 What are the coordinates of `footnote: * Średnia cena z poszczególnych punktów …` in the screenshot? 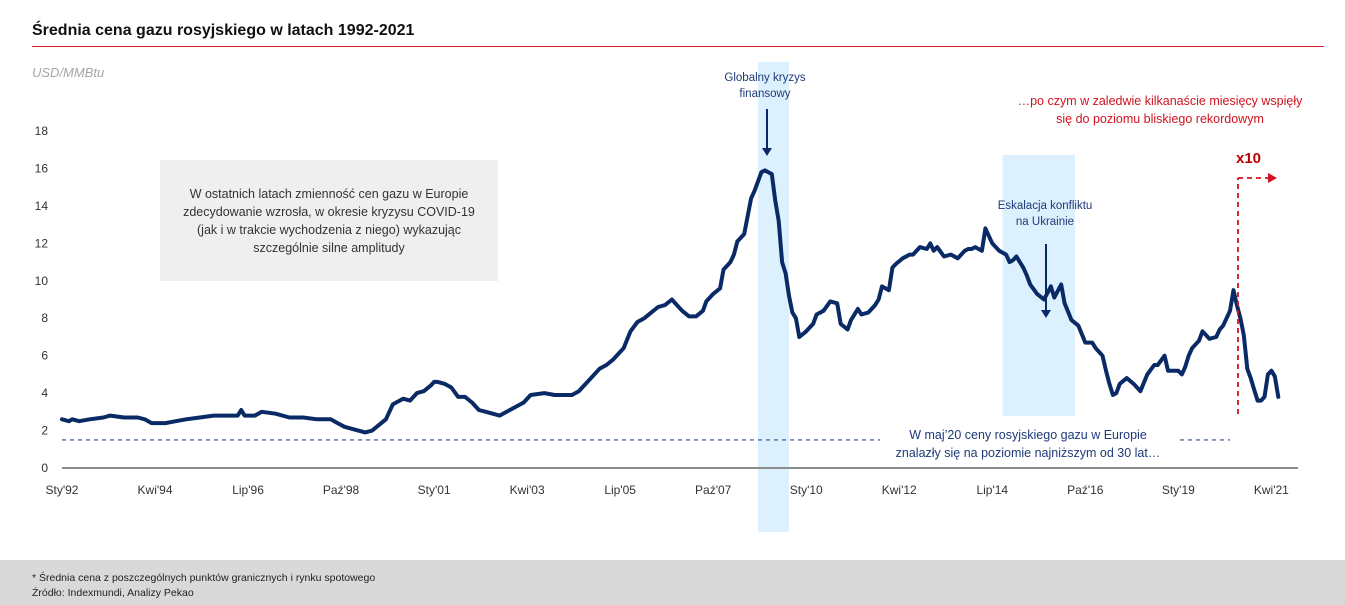 It's located at (204, 578).